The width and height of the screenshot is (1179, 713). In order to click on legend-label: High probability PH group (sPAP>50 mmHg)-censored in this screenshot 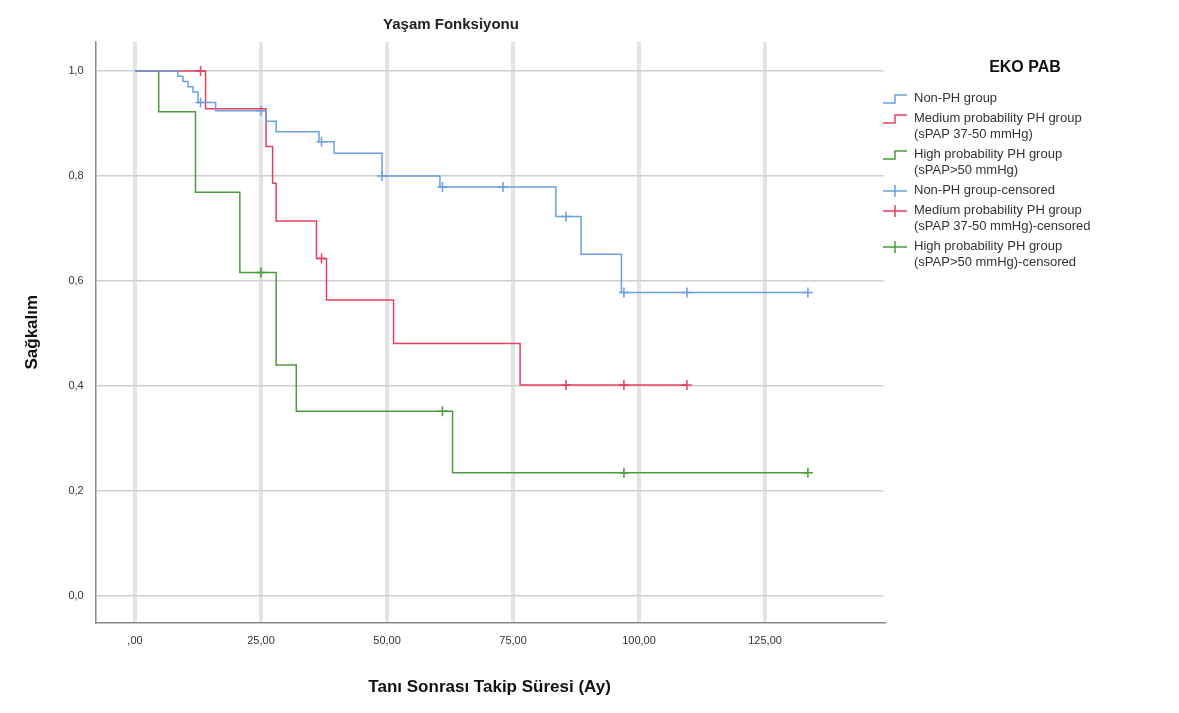, I will do `click(995, 254)`.